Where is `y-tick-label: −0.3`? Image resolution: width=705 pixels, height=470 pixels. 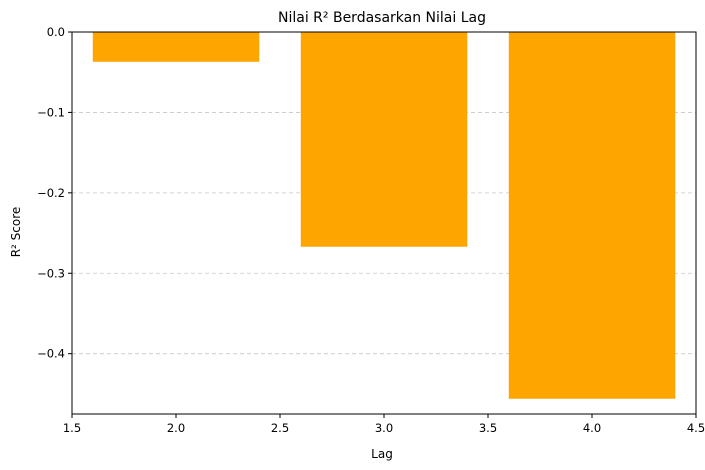
y-tick-label: −0.3 is located at coordinates (51, 273).